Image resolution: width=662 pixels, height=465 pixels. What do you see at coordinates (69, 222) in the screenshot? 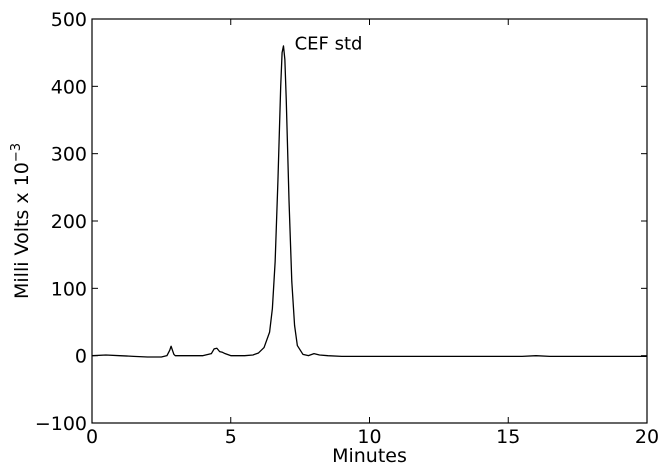
I see `y-tick-label: 200` at bounding box center [69, 222].